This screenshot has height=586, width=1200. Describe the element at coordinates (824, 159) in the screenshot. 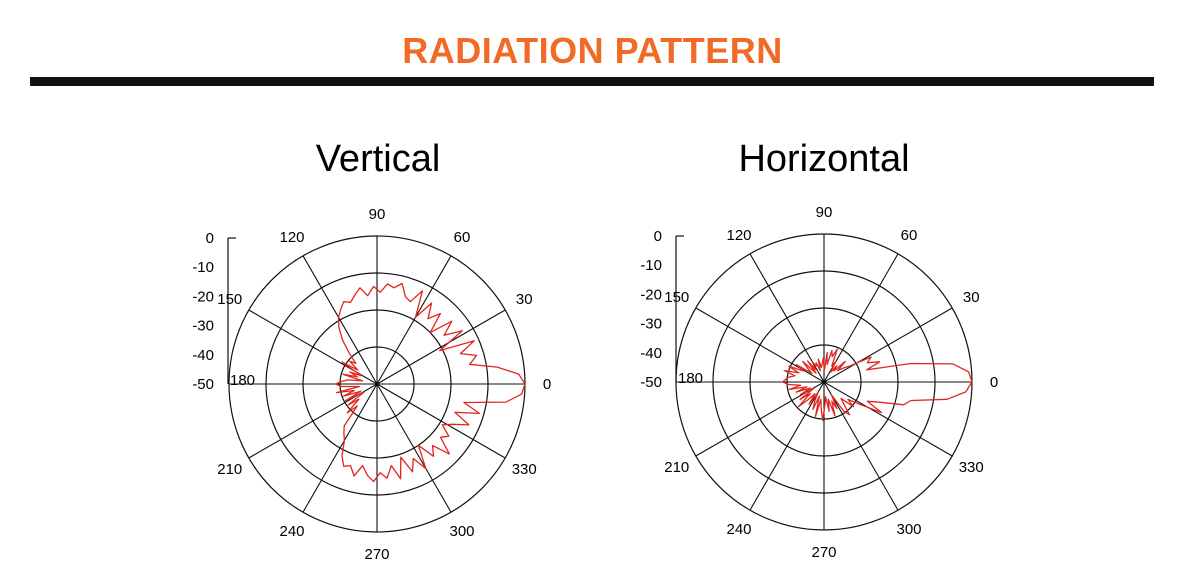

I see `horizontal-chart-title: Horizontal` at that location.